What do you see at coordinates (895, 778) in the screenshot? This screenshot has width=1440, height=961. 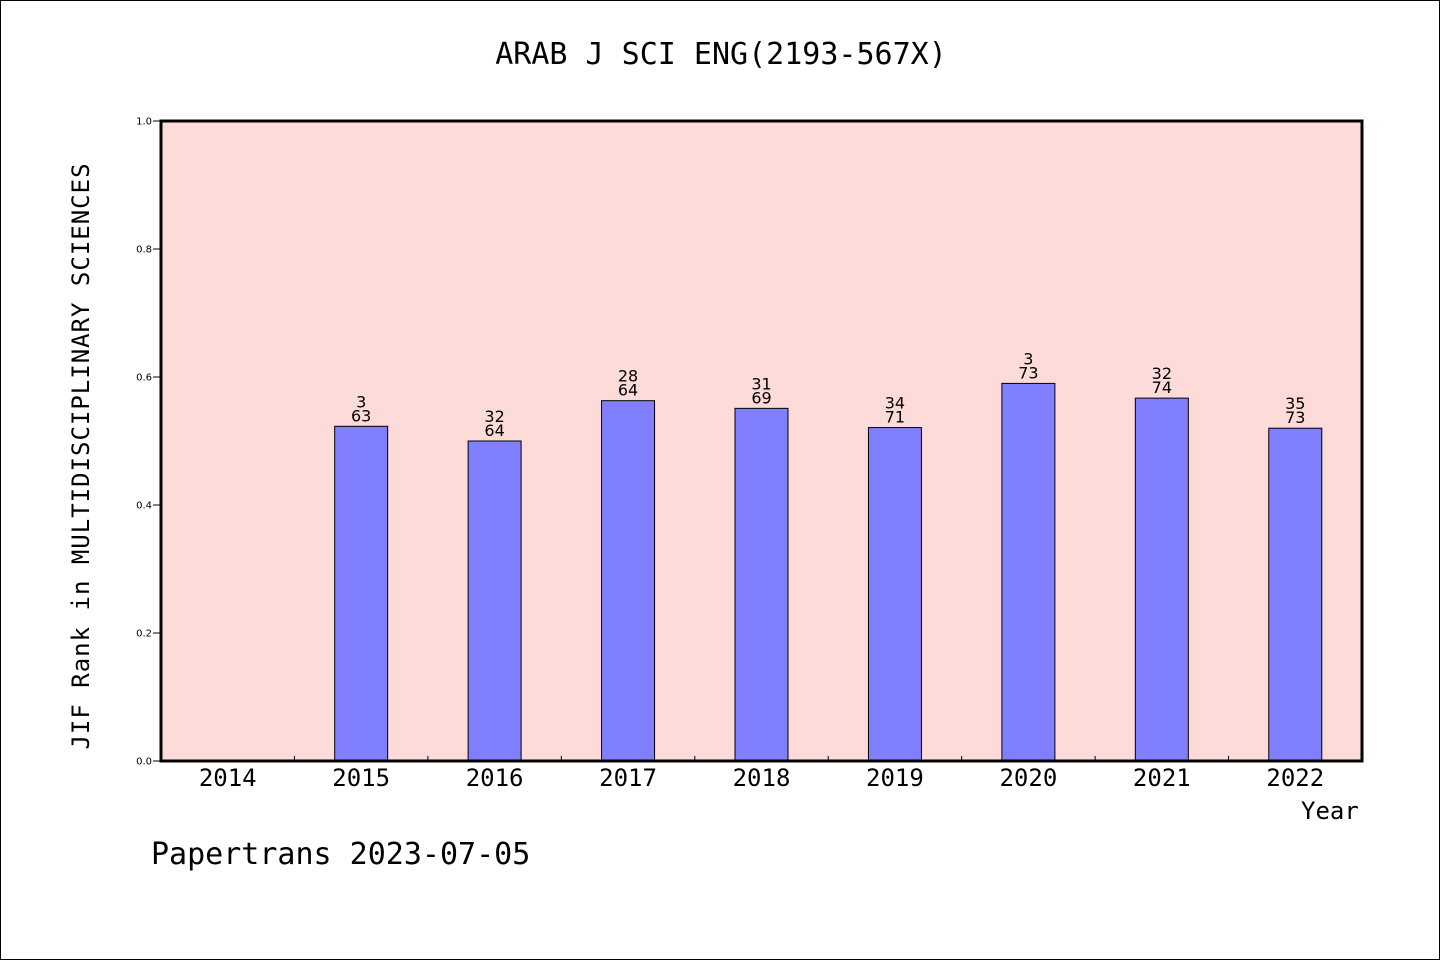 I see `x-tick-label: 2019` at bounding box center [895, 778].